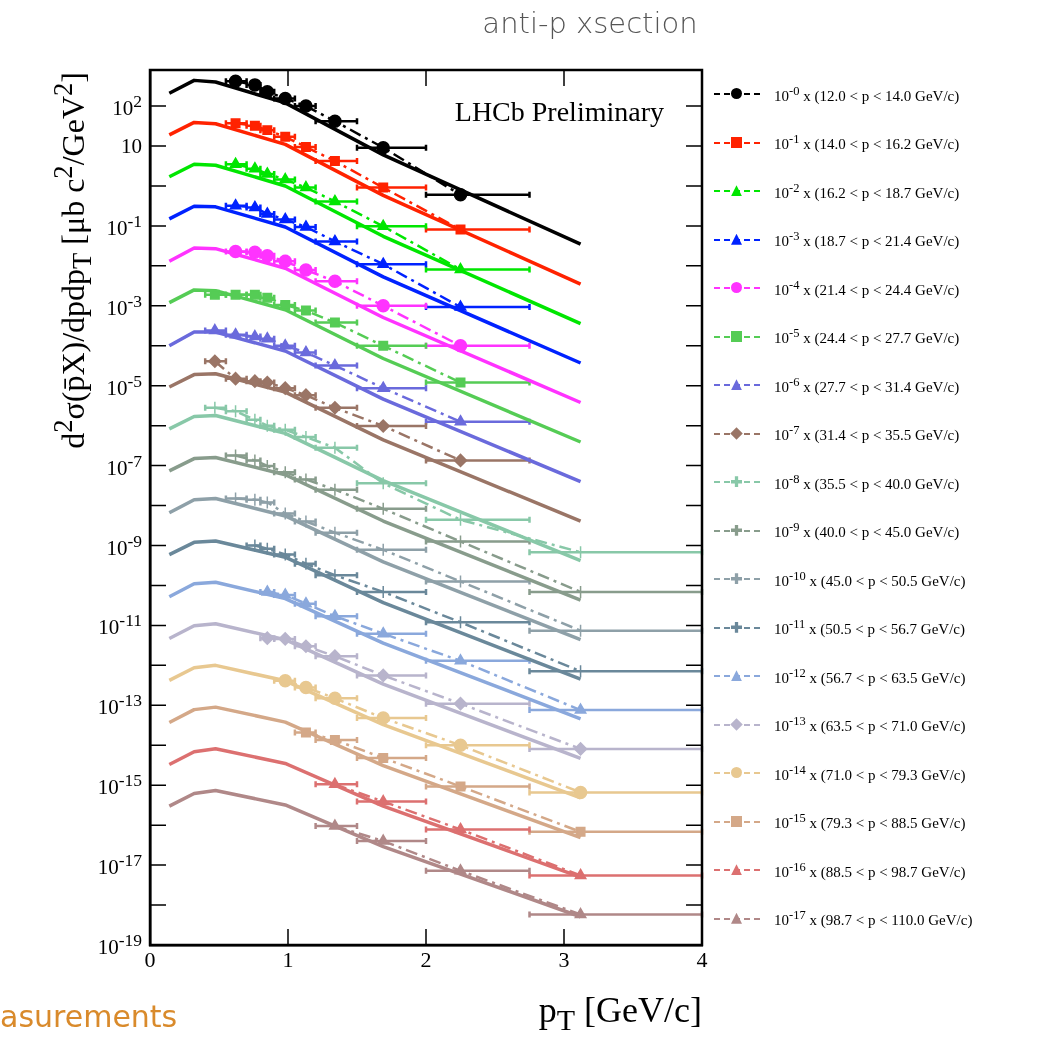 This screenshot has height=1041, width=1039. Describe the element at coordinates (119, 705) in the screenshot. I see `y-tick-label: 10$^{-13}$` at that location.